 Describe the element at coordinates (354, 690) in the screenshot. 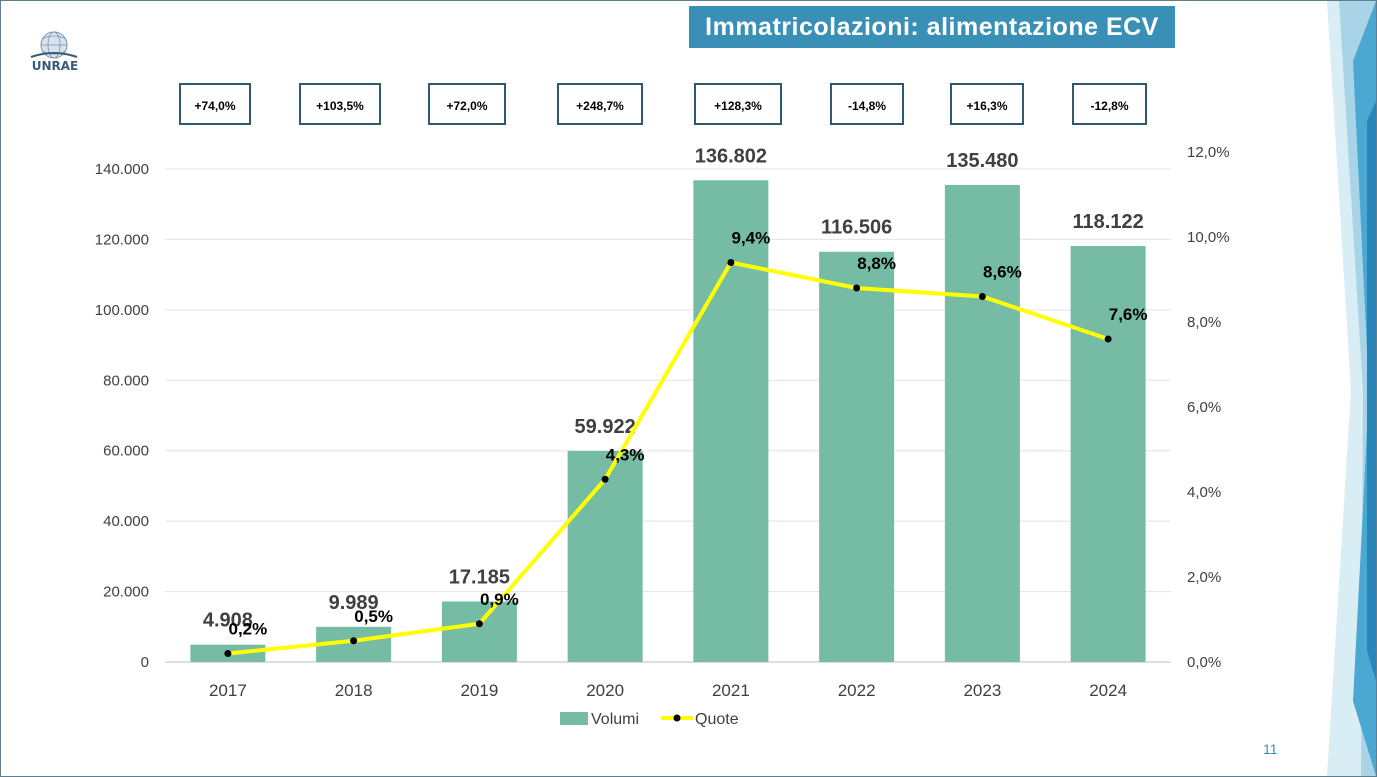

I see `x-axis-tick-label: 2018` at that location.